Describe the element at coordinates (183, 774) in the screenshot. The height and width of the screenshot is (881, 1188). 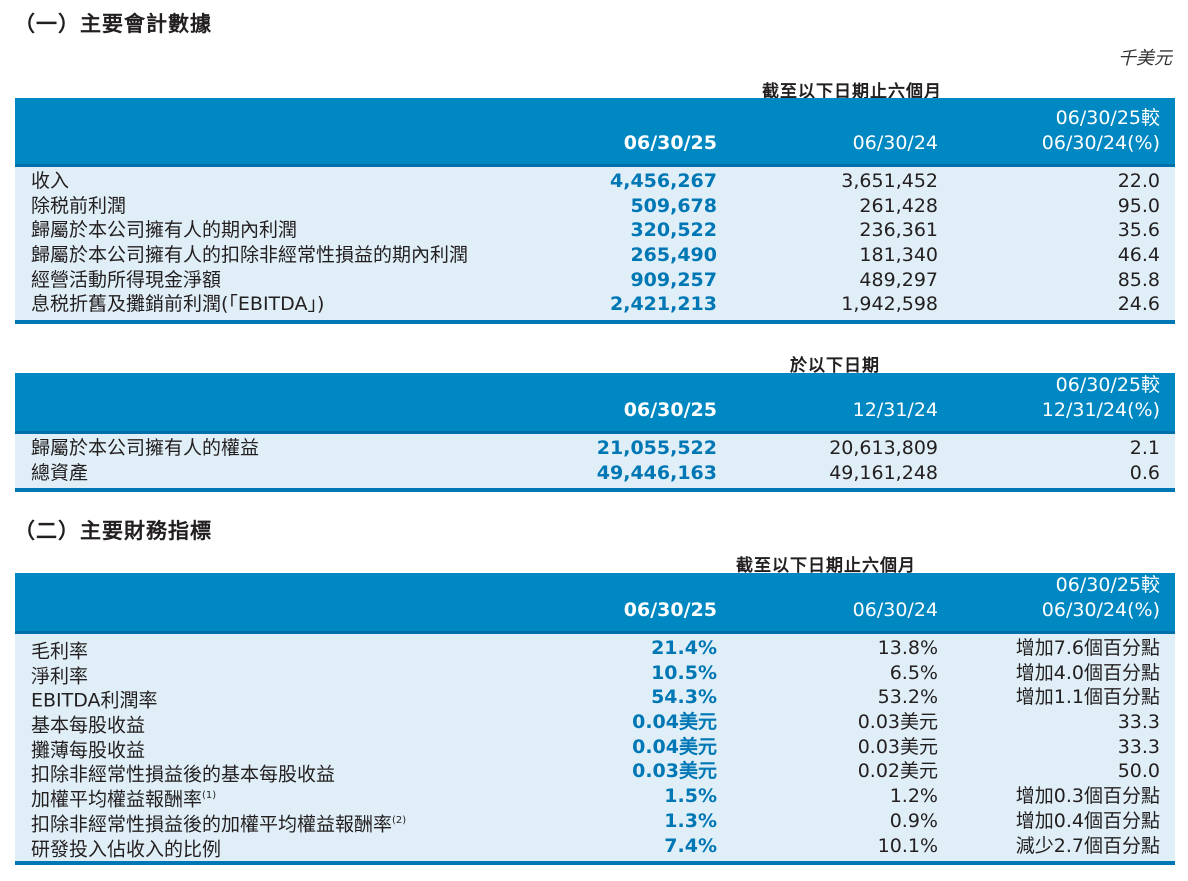
I see `row-label: 扣除非經常性損益後的基本每股收益` at that location.